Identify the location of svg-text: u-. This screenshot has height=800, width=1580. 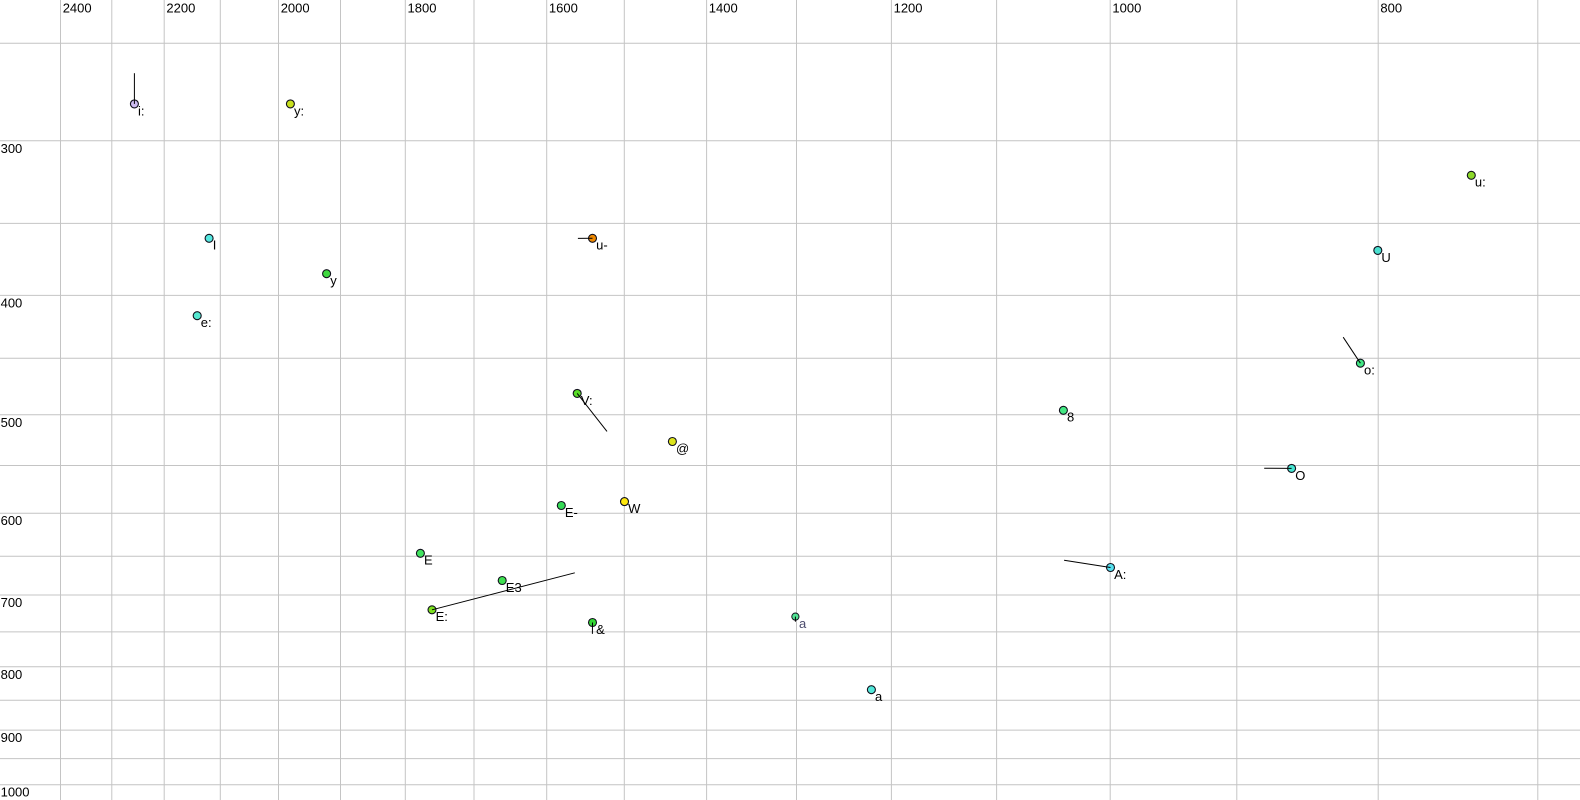
(602, 245).